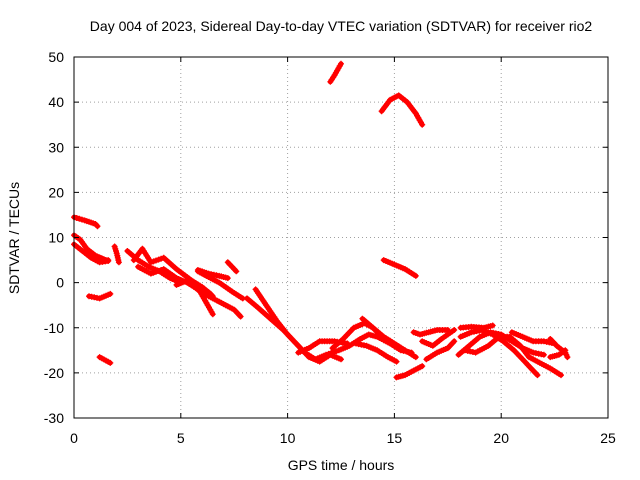 This screenshot has width=640, height=480. Describe the element at coordinates (440, 350) in the screenshot. I see `series-arc26` at that location.